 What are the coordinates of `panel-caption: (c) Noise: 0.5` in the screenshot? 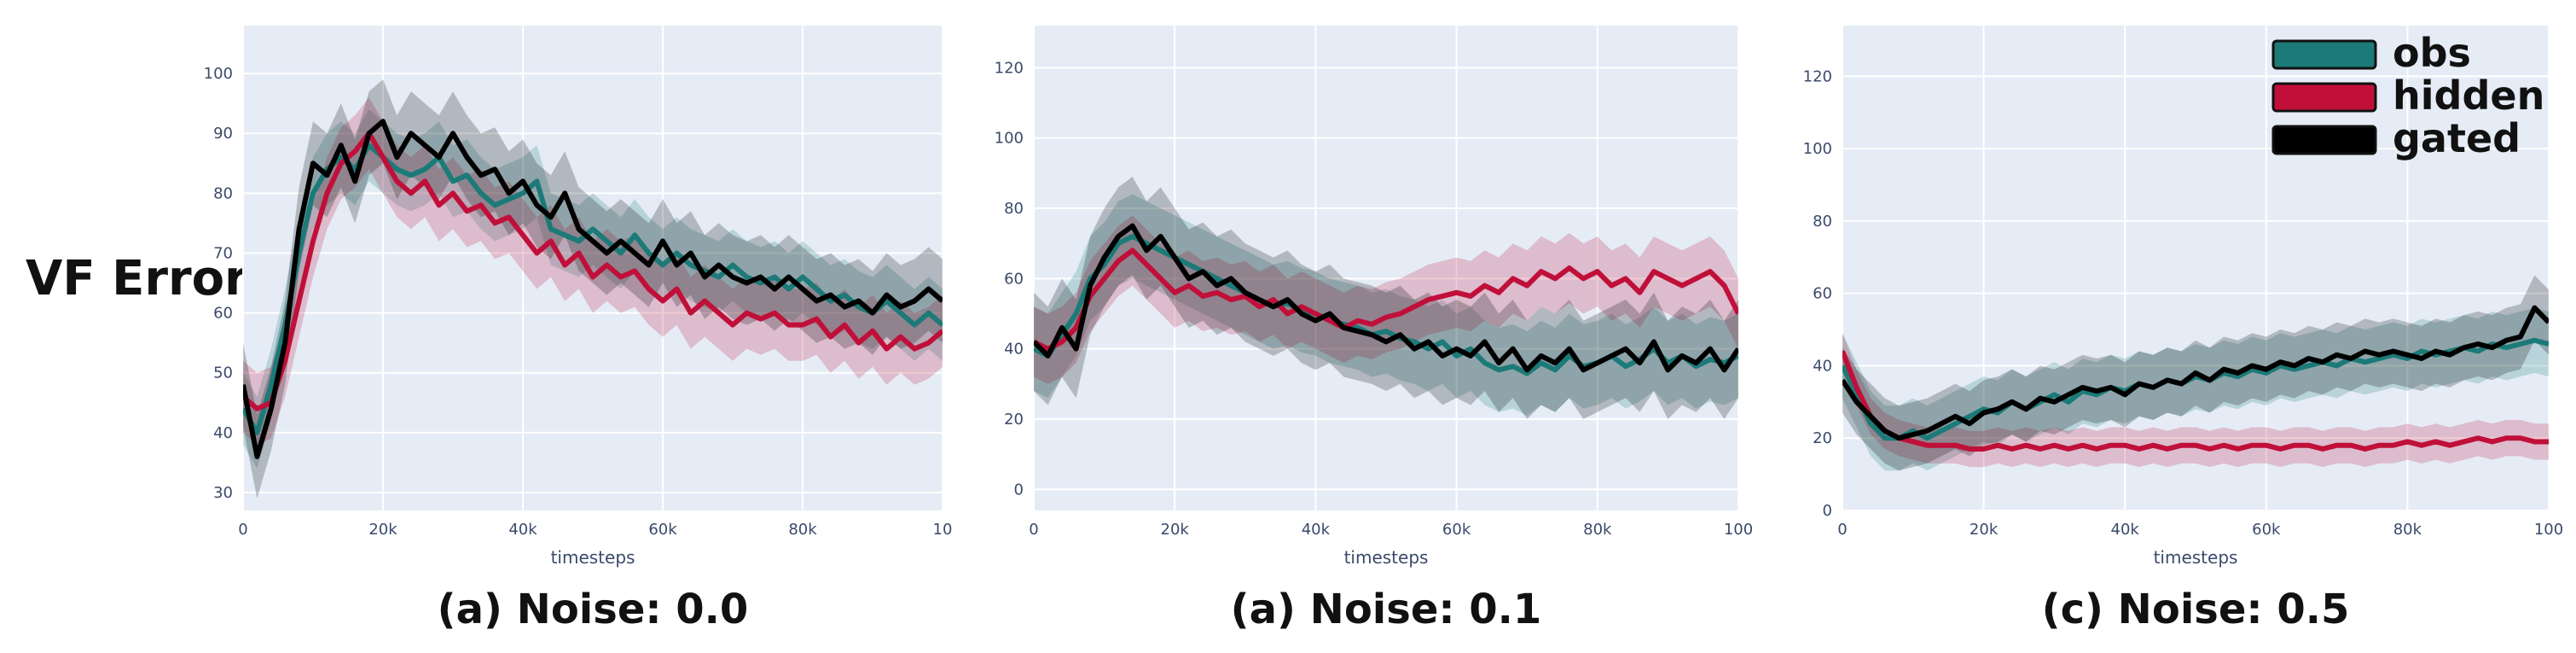 It's located at (2196, 609).